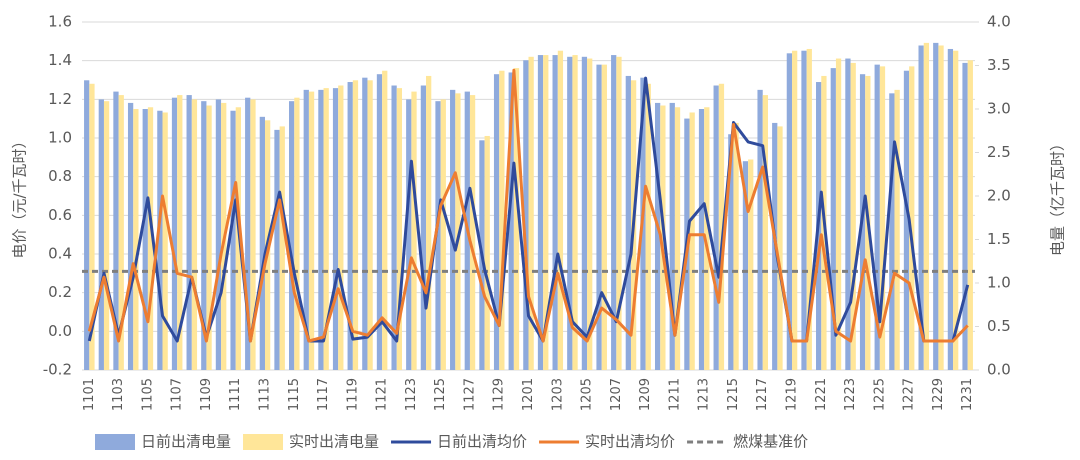 Image resolution: width=1080 pixels, height=460 pixels. I want to click on x-tick-label: 1217, so click(762, 394).